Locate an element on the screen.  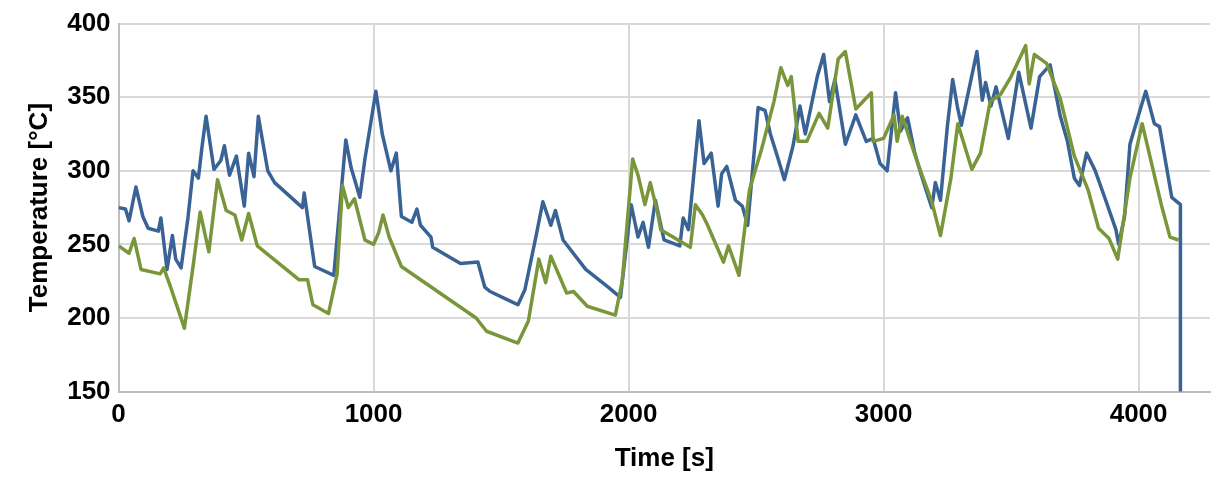
x-tick-label: 1000 is located at coordinates (373, 413).